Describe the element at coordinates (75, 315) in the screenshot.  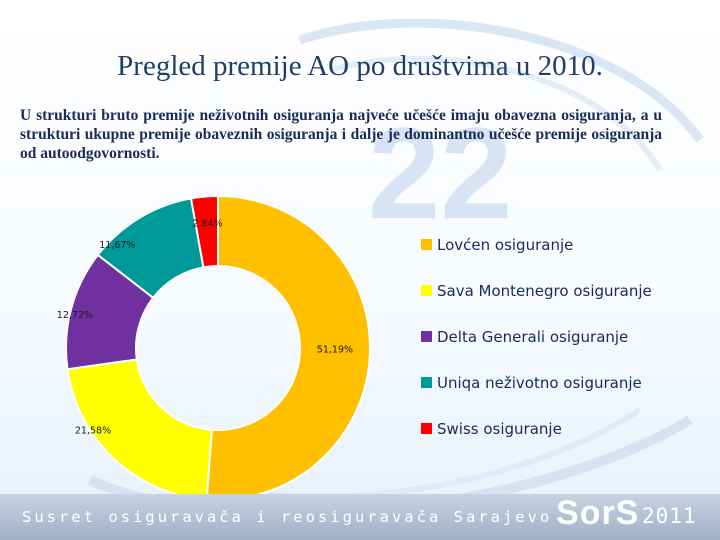
I see `slice-label-2: 12,72%` at that location.